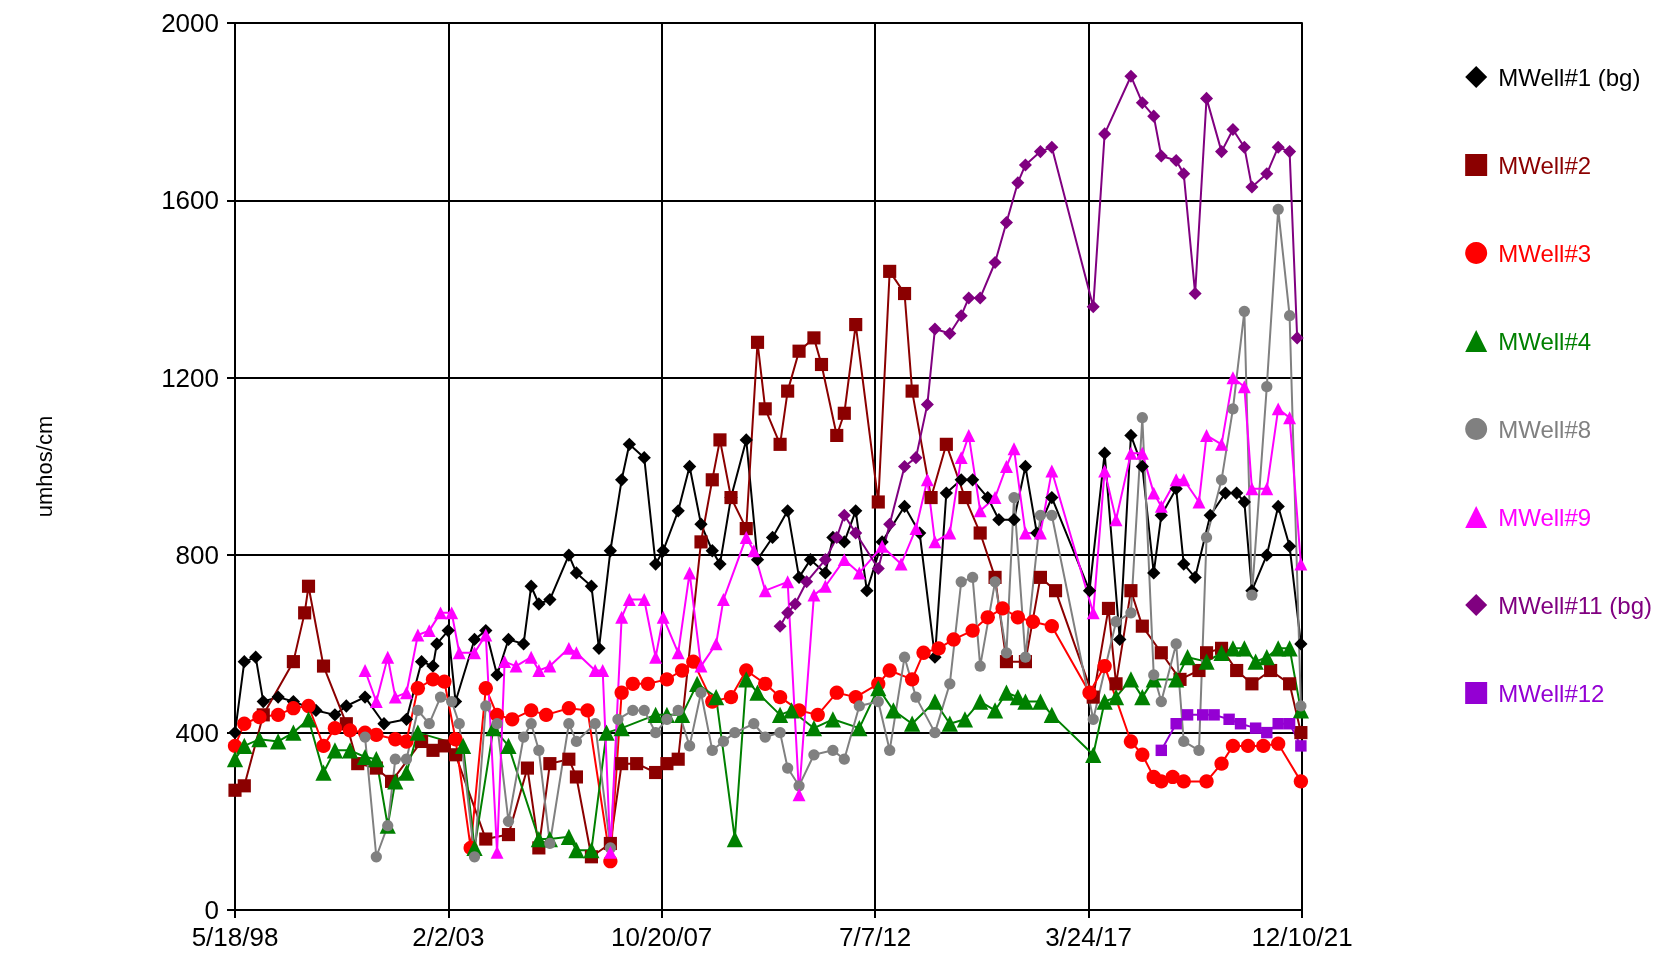  What do you see at coordinates (44, 466) in the screenshot?
I see `y-axis-title: umhos/cm` at bounding box center [44, 466].